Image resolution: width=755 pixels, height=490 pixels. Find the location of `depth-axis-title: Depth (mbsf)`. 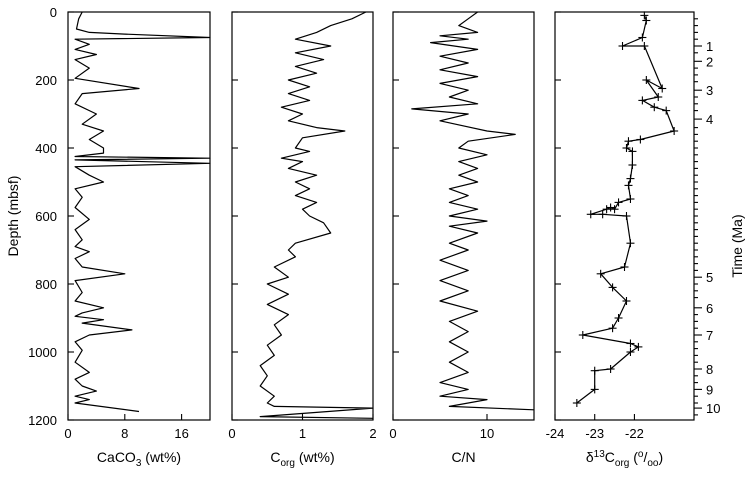

depth-axis-title: Depth (mbsf) is located at coordinates (13, 216).